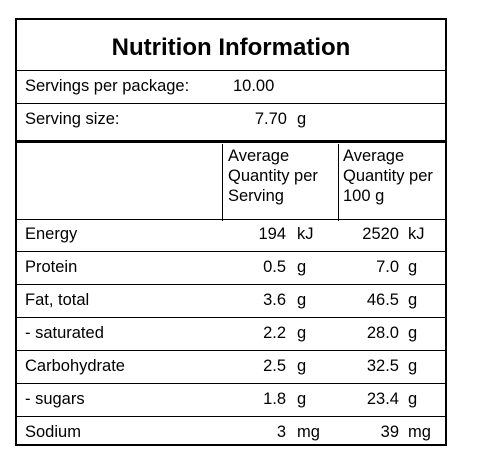 This screenshot has height=461, width=477. I want to click on per-serving-carbohydrate: 2.5, so click(274, 366).